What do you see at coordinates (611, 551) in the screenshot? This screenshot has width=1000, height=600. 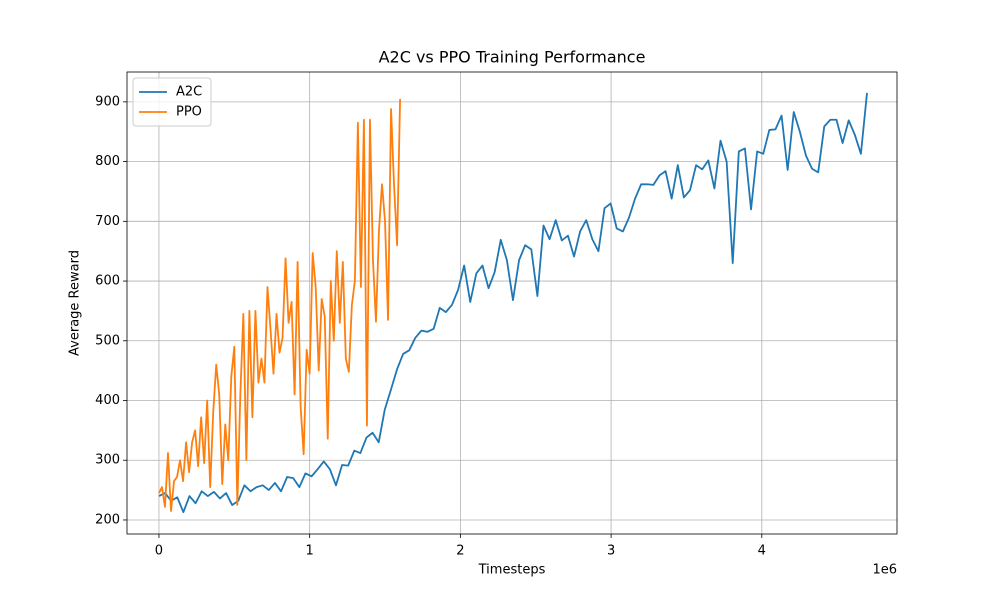 I see `x-tick-label: 3` at bounding box center [611, 551].